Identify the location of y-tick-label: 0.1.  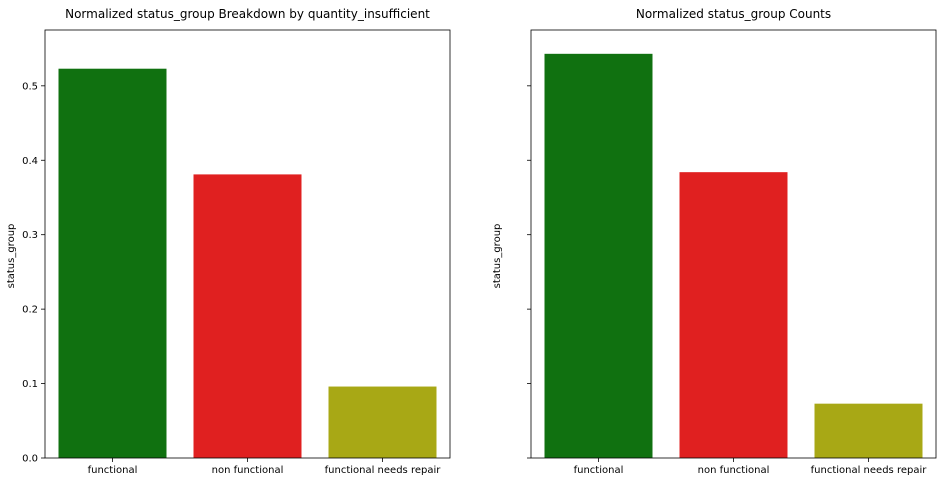
(30, 384).